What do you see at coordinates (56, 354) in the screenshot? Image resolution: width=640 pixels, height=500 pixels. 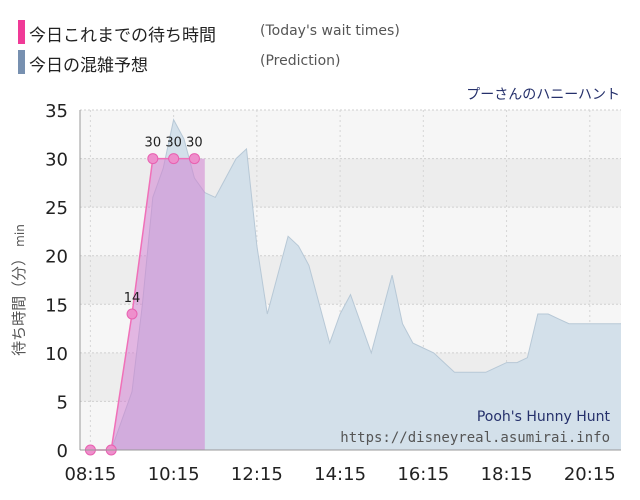 I see `y-tick-label: 10` at bounding box center [56, 354].